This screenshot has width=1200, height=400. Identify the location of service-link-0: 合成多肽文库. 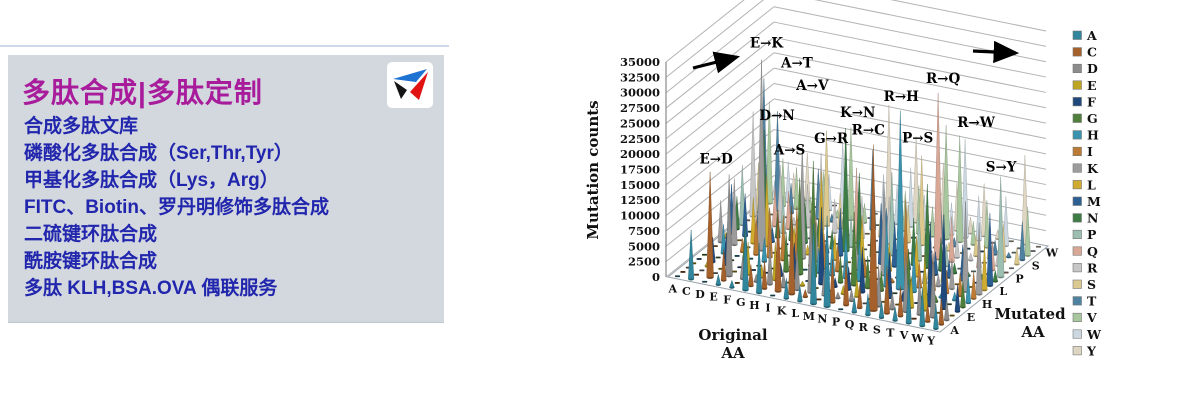
(81, 126).